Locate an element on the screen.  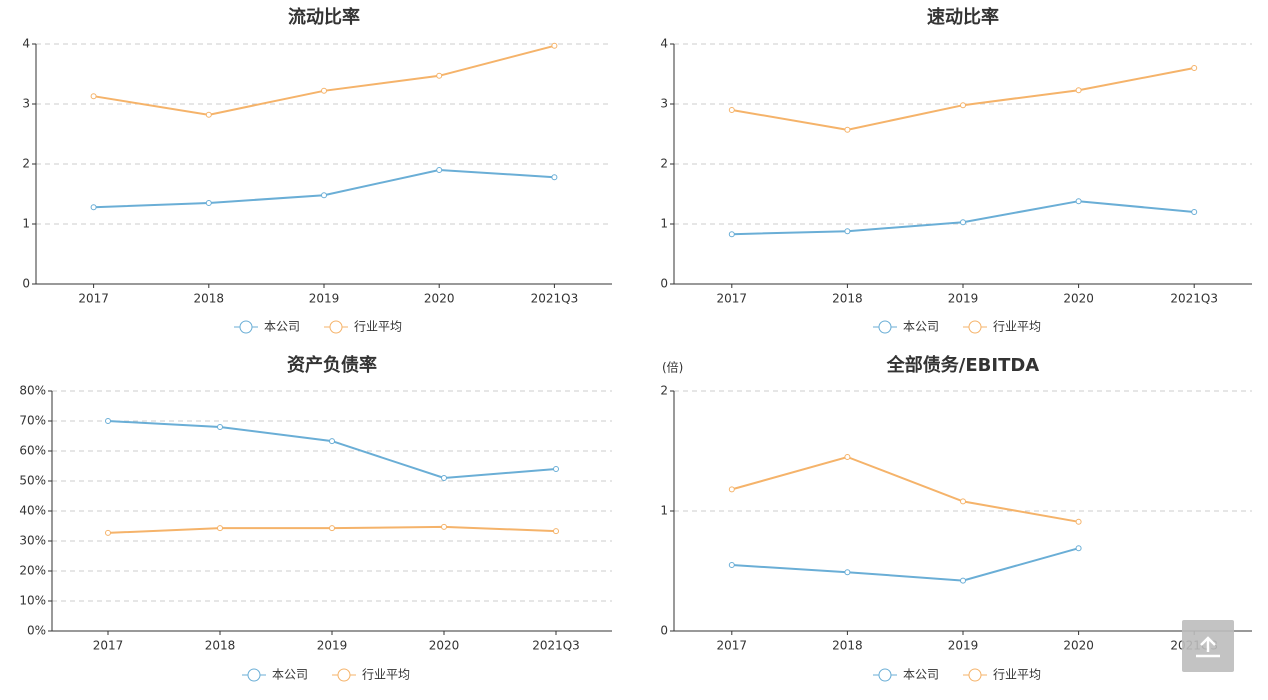
scroll-top-button is located at coordinates (1208, 646).